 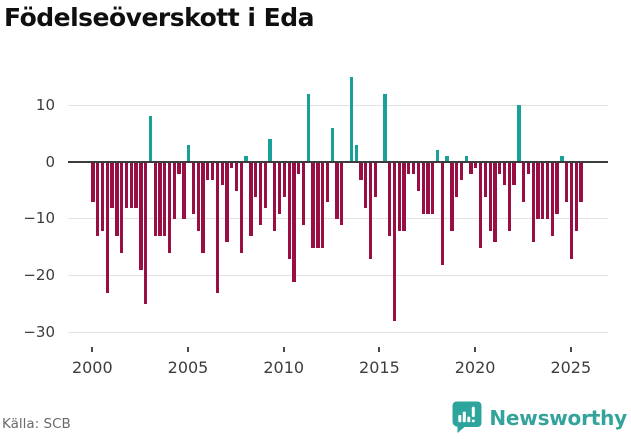 What do you see at coordinates (39, 331) in the screenshot?
I see `y-axis-tick-label: −30` at bounding box center [39, 331].